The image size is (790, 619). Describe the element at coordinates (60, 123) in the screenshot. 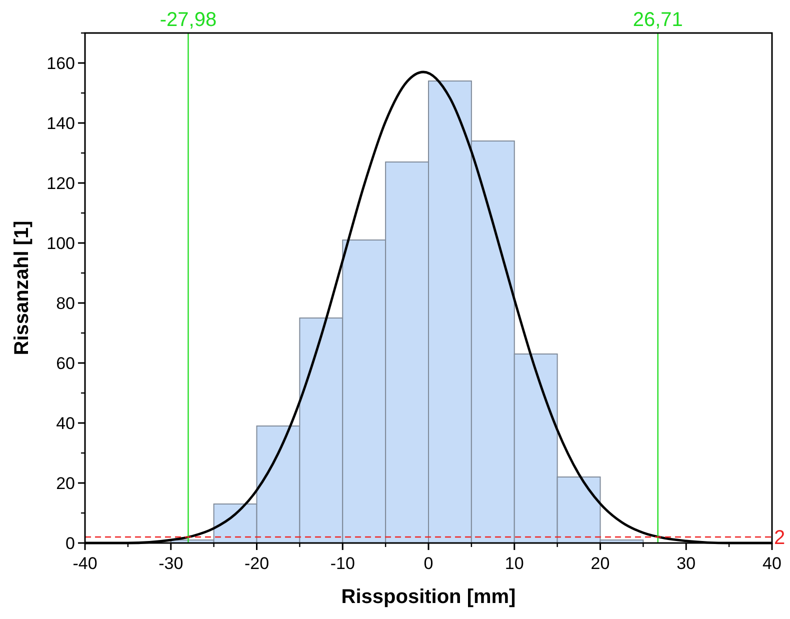

I see `y-tick-label: 140` at that location.